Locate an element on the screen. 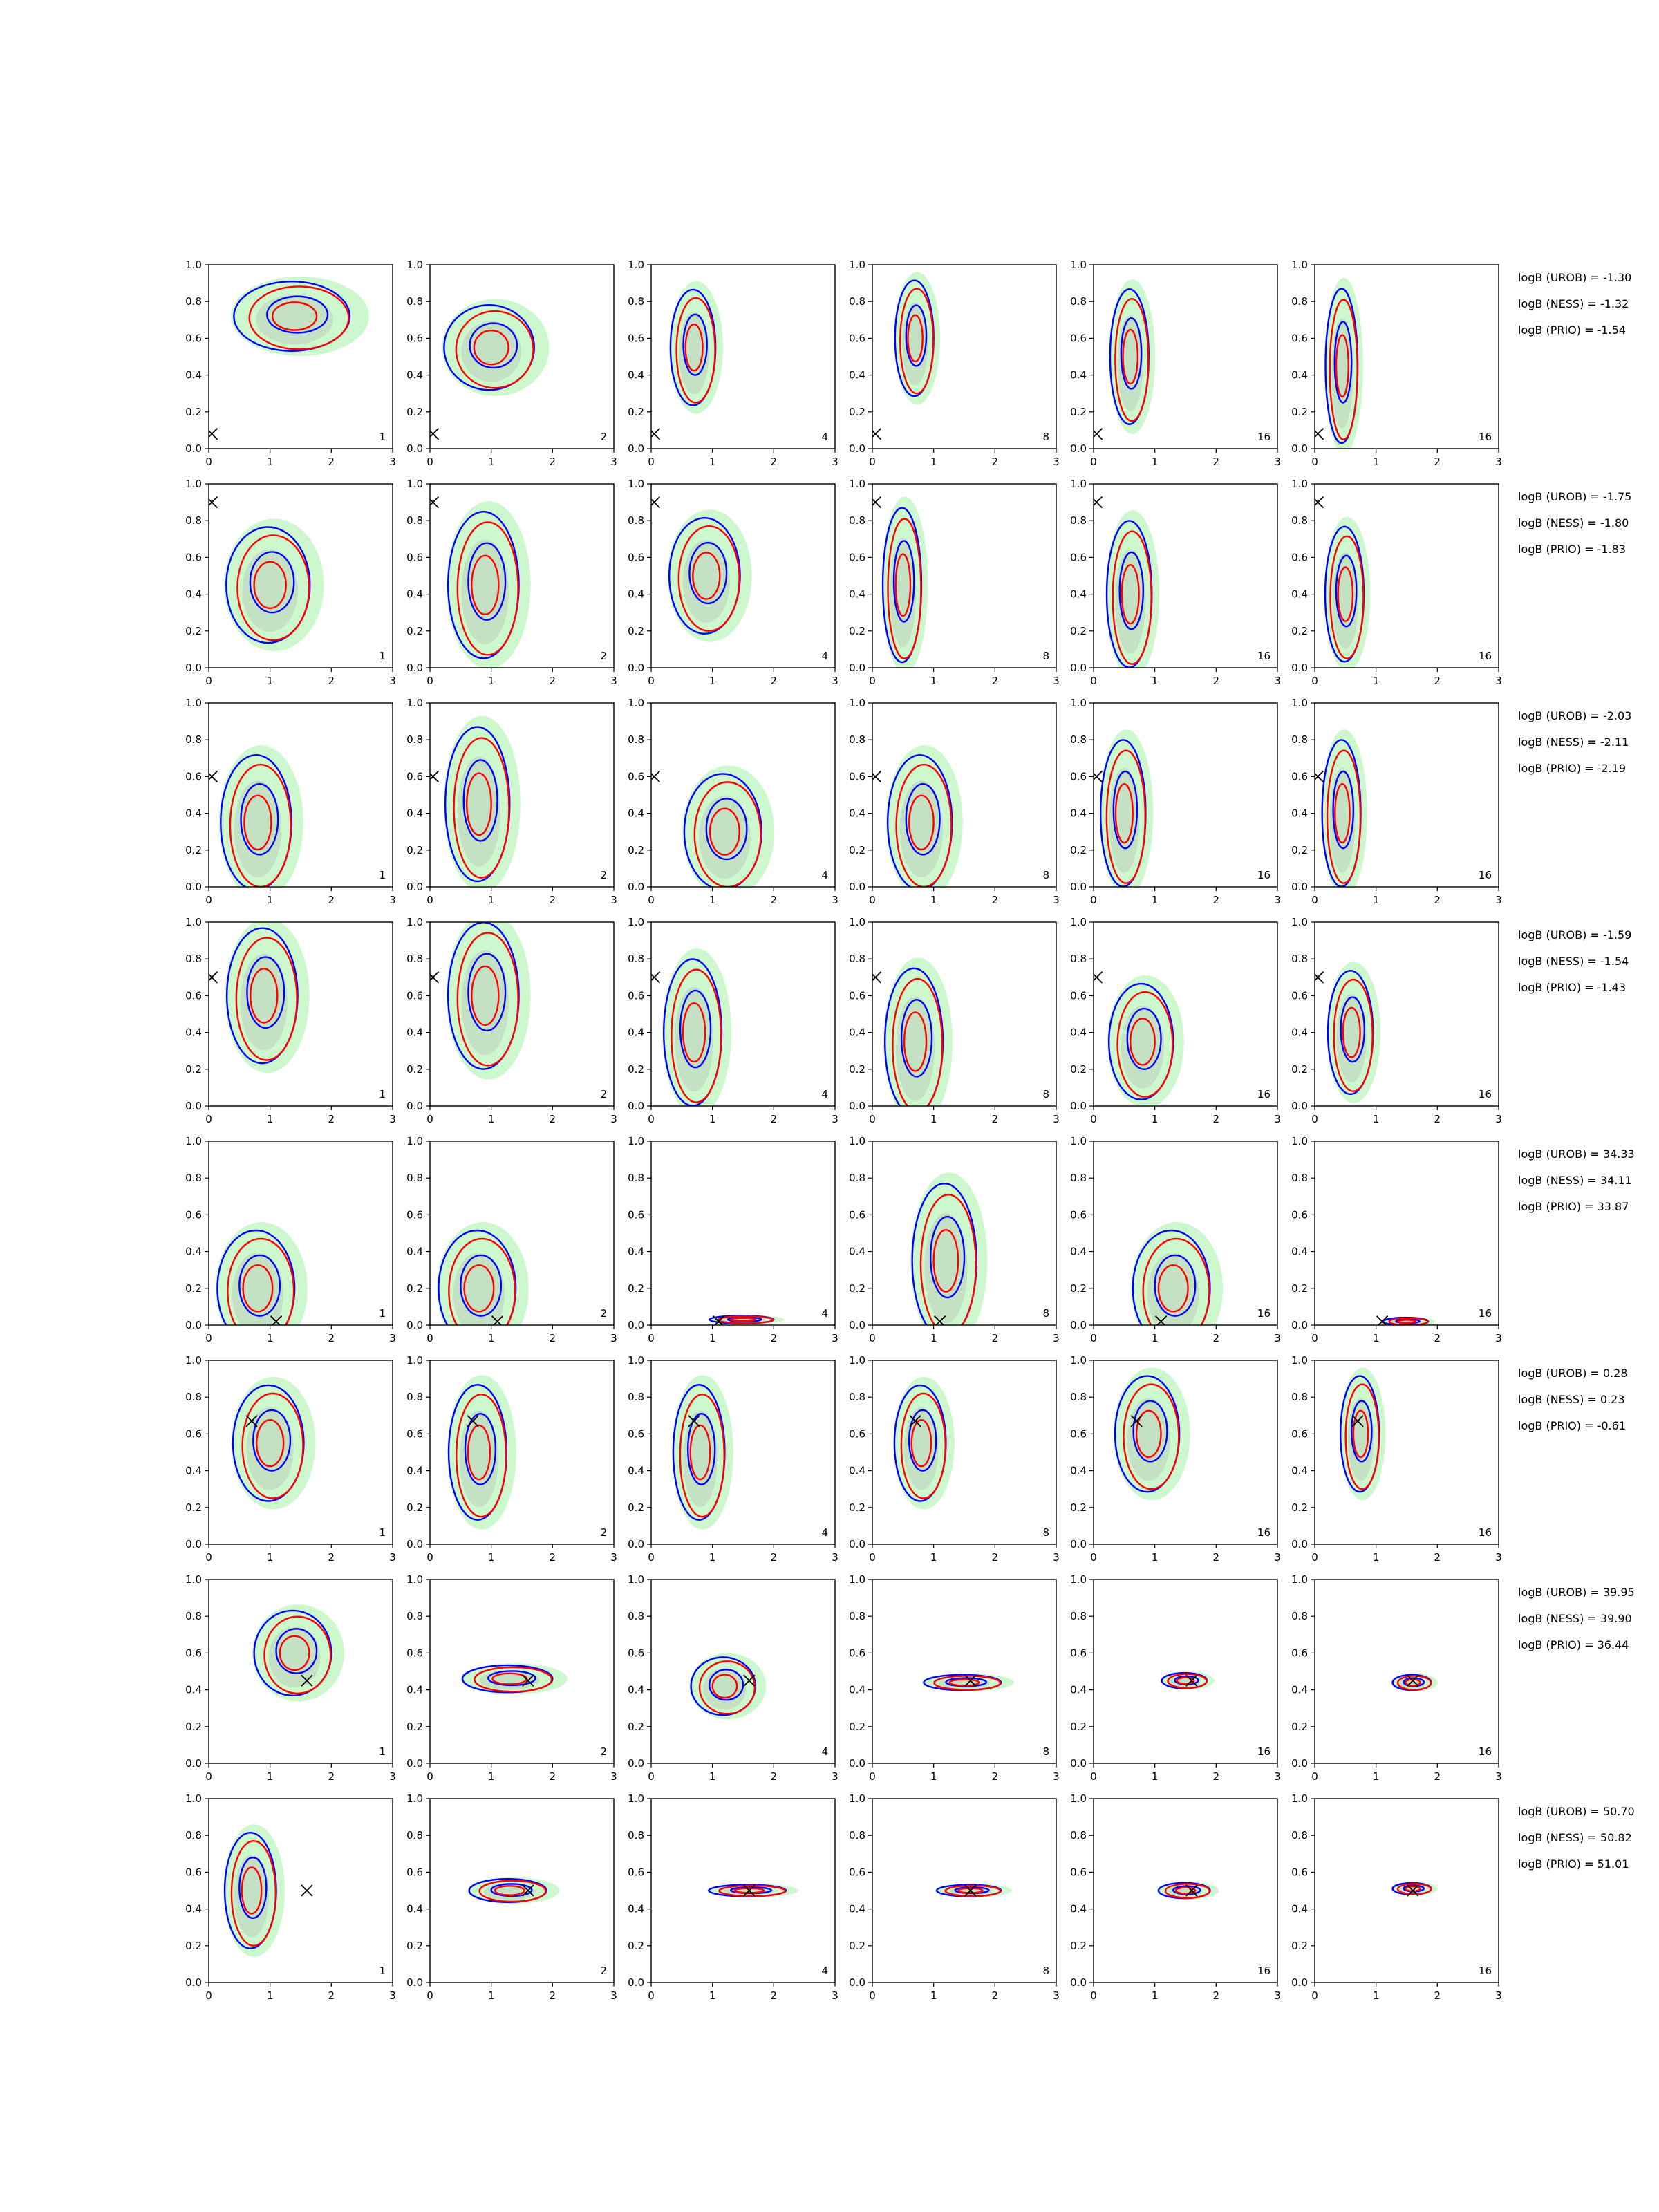  subplot-r4-c4: 0 1 2 3 0.0 0.2 0.4 0.6 0.8 1.0 8 is located at coordinates (955, 1020).